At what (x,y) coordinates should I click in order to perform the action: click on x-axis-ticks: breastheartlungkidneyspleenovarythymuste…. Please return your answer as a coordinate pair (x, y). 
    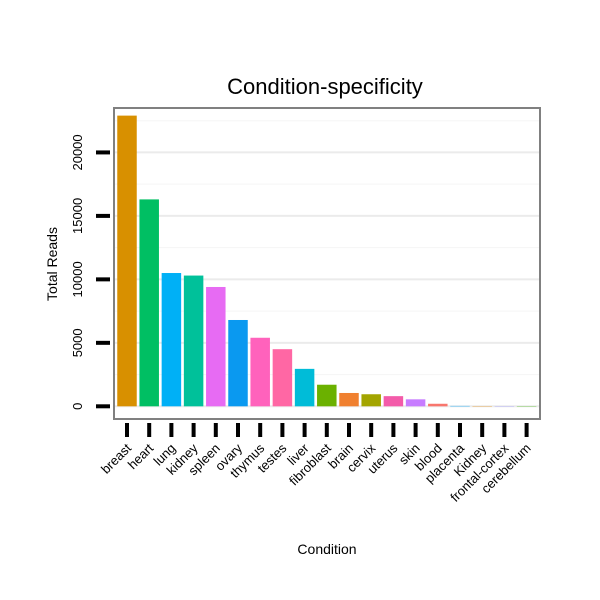
    Looking at the image, I should click on (316, 464).